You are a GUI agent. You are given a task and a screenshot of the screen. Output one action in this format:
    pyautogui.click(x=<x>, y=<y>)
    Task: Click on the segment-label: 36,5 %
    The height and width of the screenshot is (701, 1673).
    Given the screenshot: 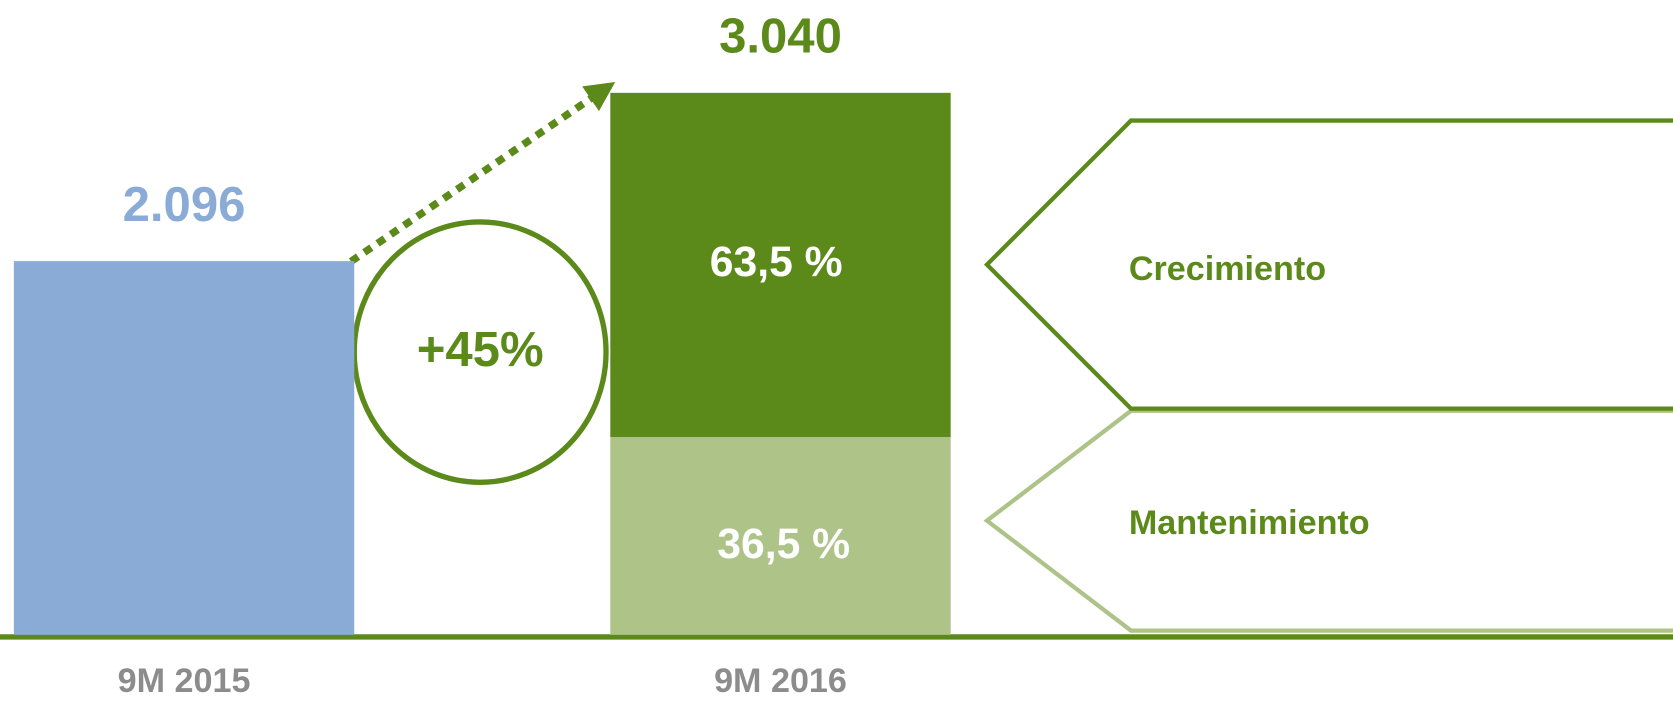 What is the action you would take?
    pyautogui.click(x=783, y=544)
    